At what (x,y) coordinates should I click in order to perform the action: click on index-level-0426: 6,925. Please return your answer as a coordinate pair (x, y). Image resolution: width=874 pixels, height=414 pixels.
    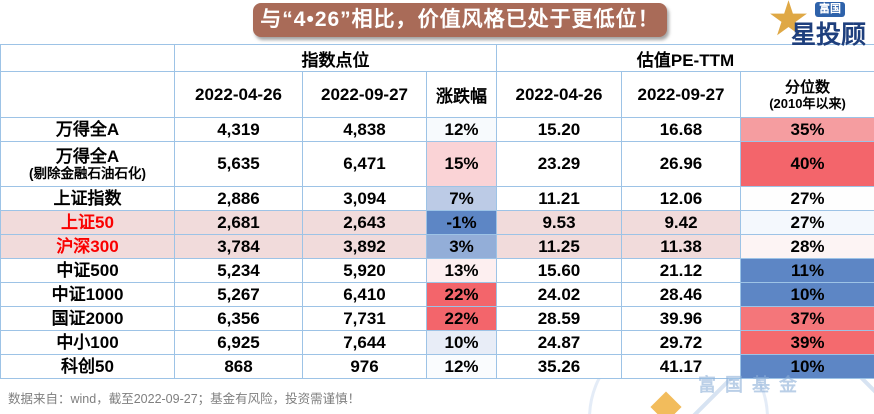
    Looking at the image, I should click on (238, 342).